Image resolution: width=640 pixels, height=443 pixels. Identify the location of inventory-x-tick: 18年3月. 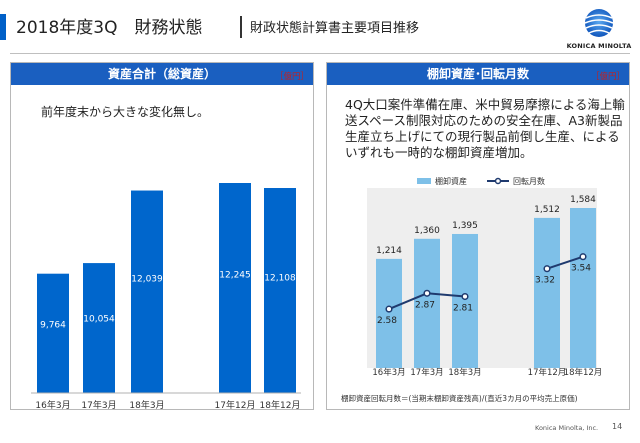
(464, 372).